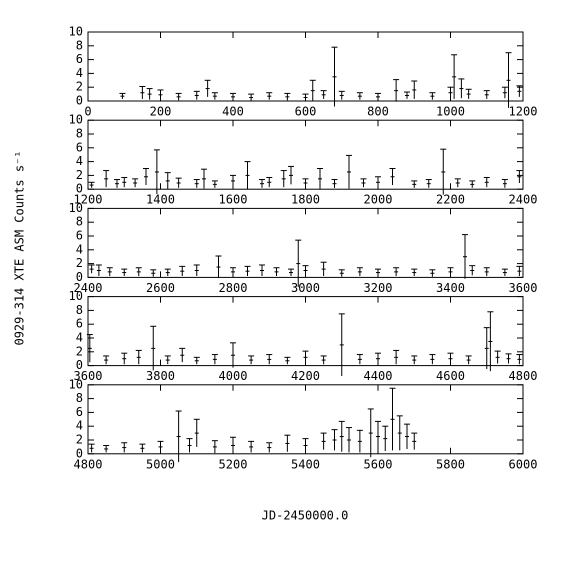 This screenshot has height=574, width=574. I want to click on x-tick-label: 2200, so click(450, 200).